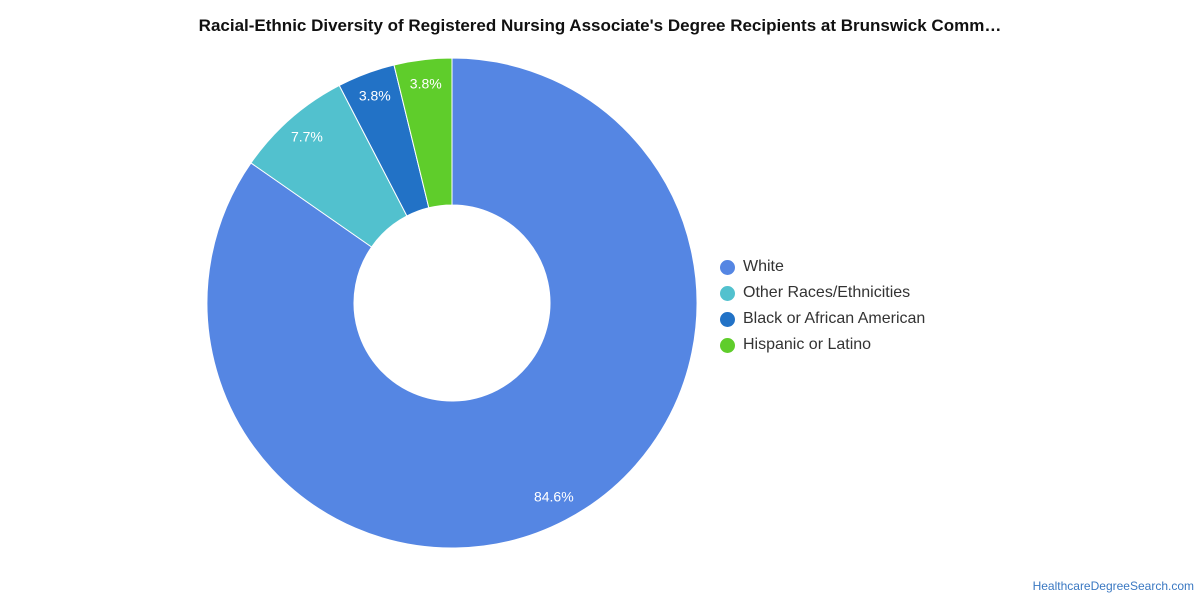 Image resolution: width=1200 pixels, height=600 pixels. What do you see at coordinates (827, 292) in the screenshot?
I see `legend-label-other-races: Other Races/Ethnicities` at bounding box center [827, 292].